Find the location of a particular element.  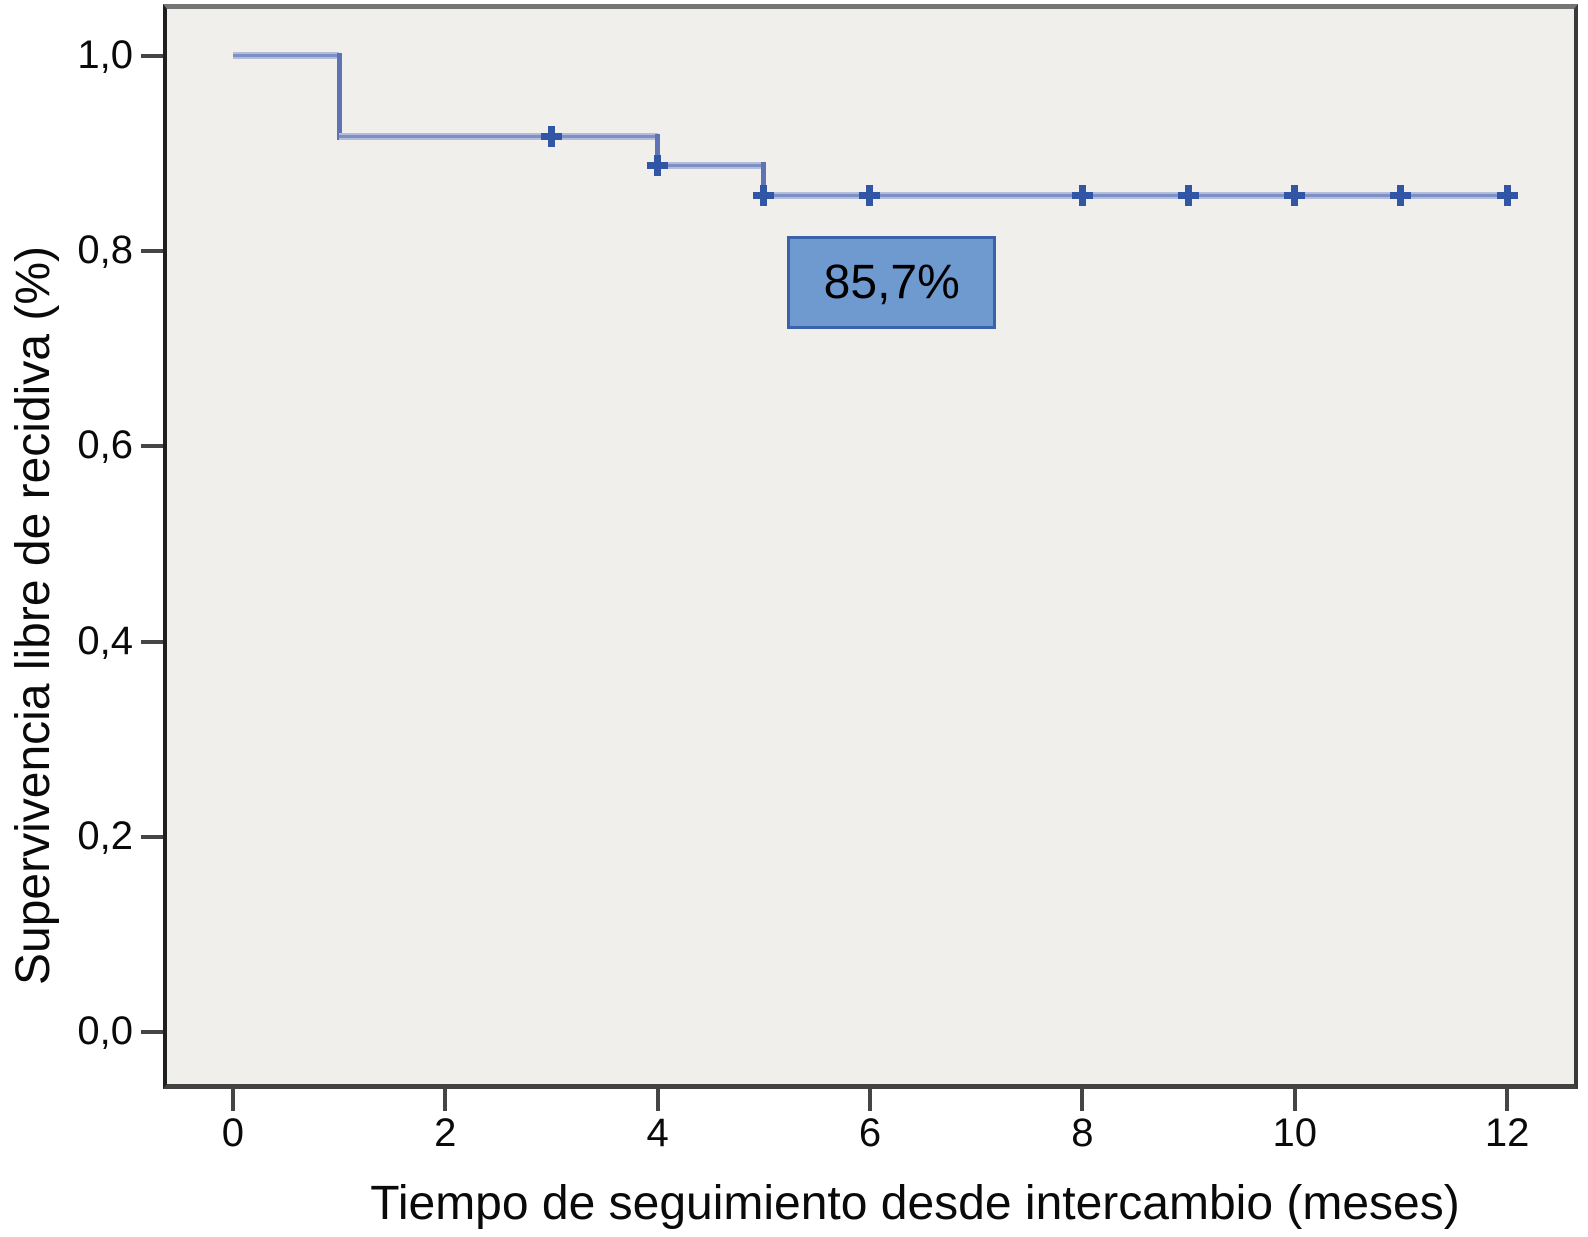

x-tick-label: 10 is located at coordinates (1294, 1133).